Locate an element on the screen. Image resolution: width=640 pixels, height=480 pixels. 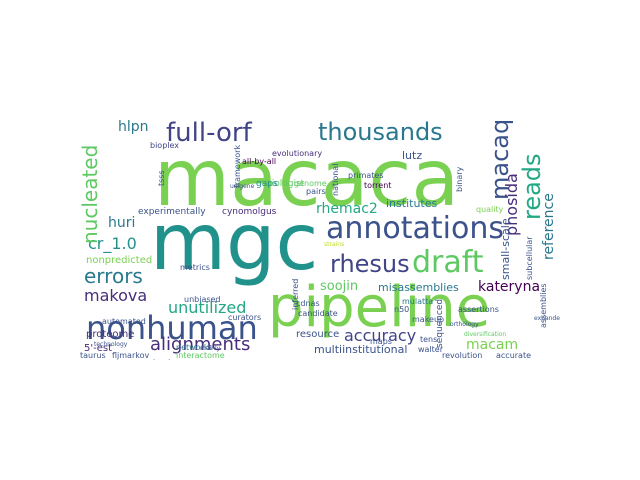
word-walter: walter is located at coordinates (431, 349).